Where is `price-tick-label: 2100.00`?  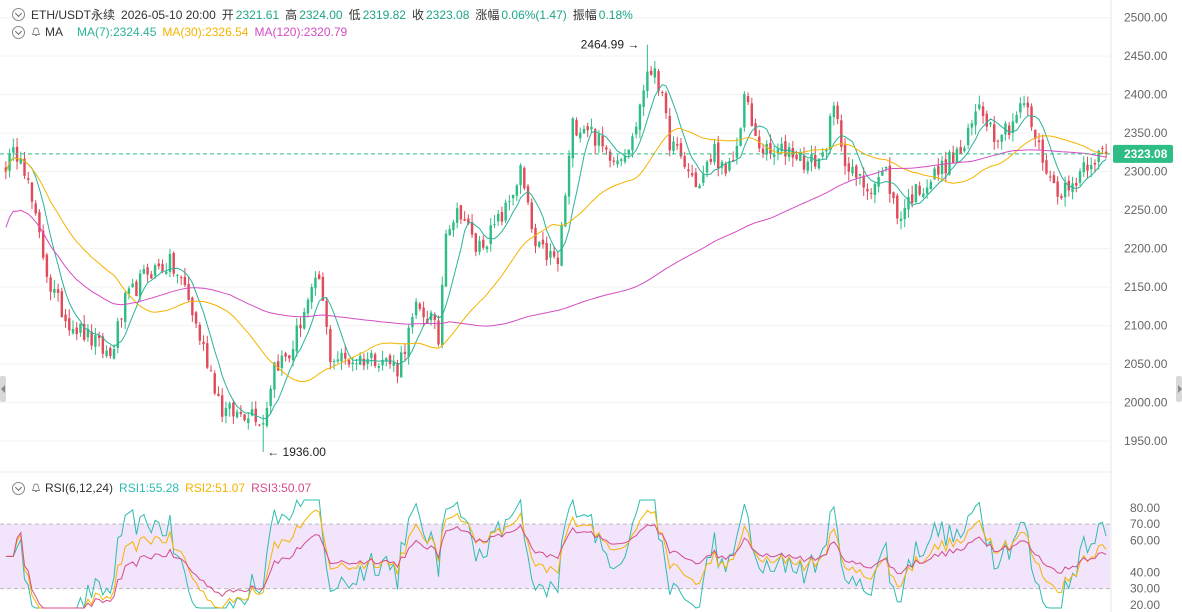
price-tick-label: 2100.00 is located at coordinates (1146, 326).